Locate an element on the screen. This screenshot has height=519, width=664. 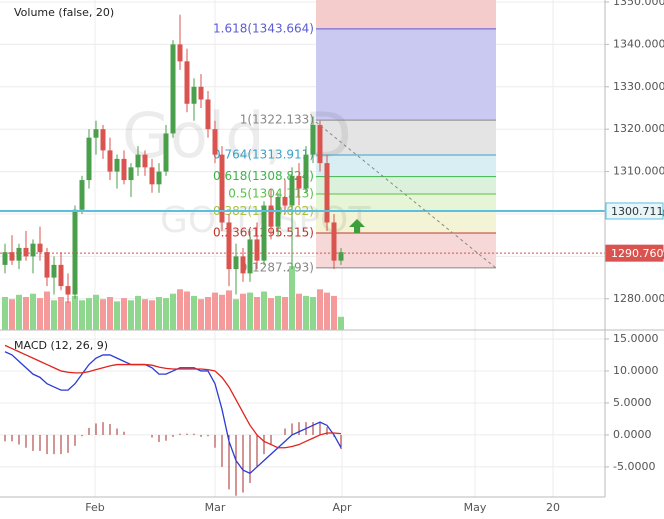
y-tick-label: -5.0000 is located at coordinates (634, 466).